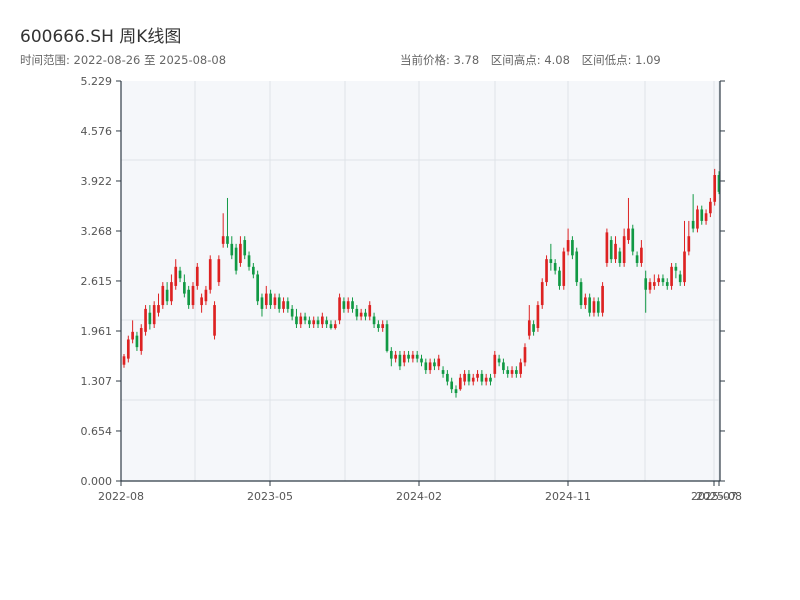 Image resolution: width=800 pixels, height=600 pixels. I want to click on stats-summary: 当前价格: 3.78 区间高点: 4.08 区间低点: 1.09, so click(534, 60).